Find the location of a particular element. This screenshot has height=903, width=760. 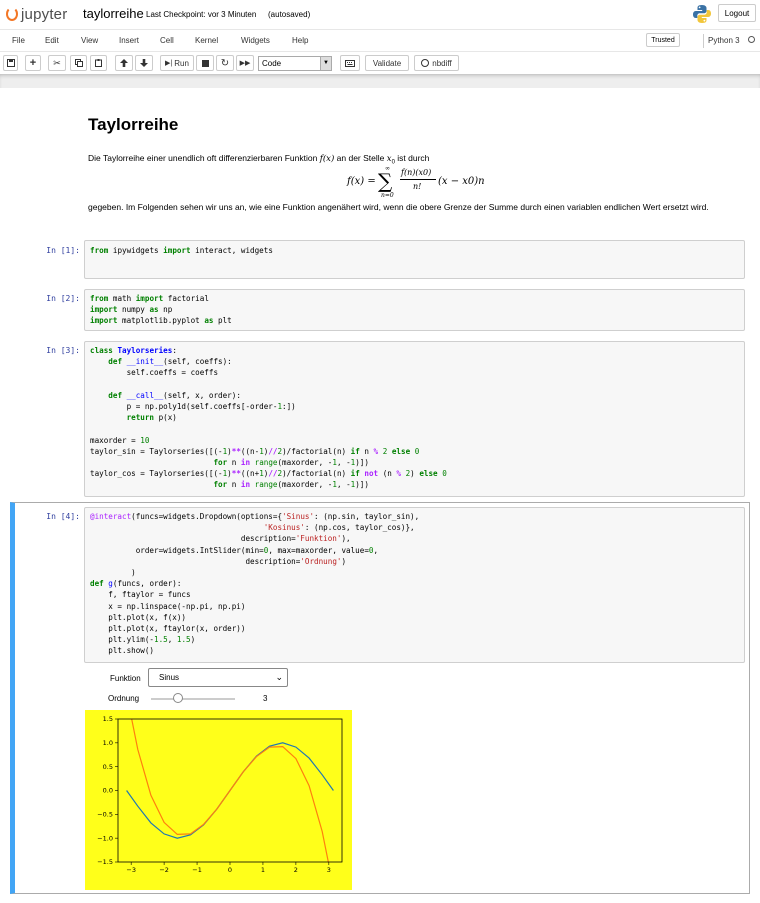

restart-button: ↻ is located at coordinates (225, 63).